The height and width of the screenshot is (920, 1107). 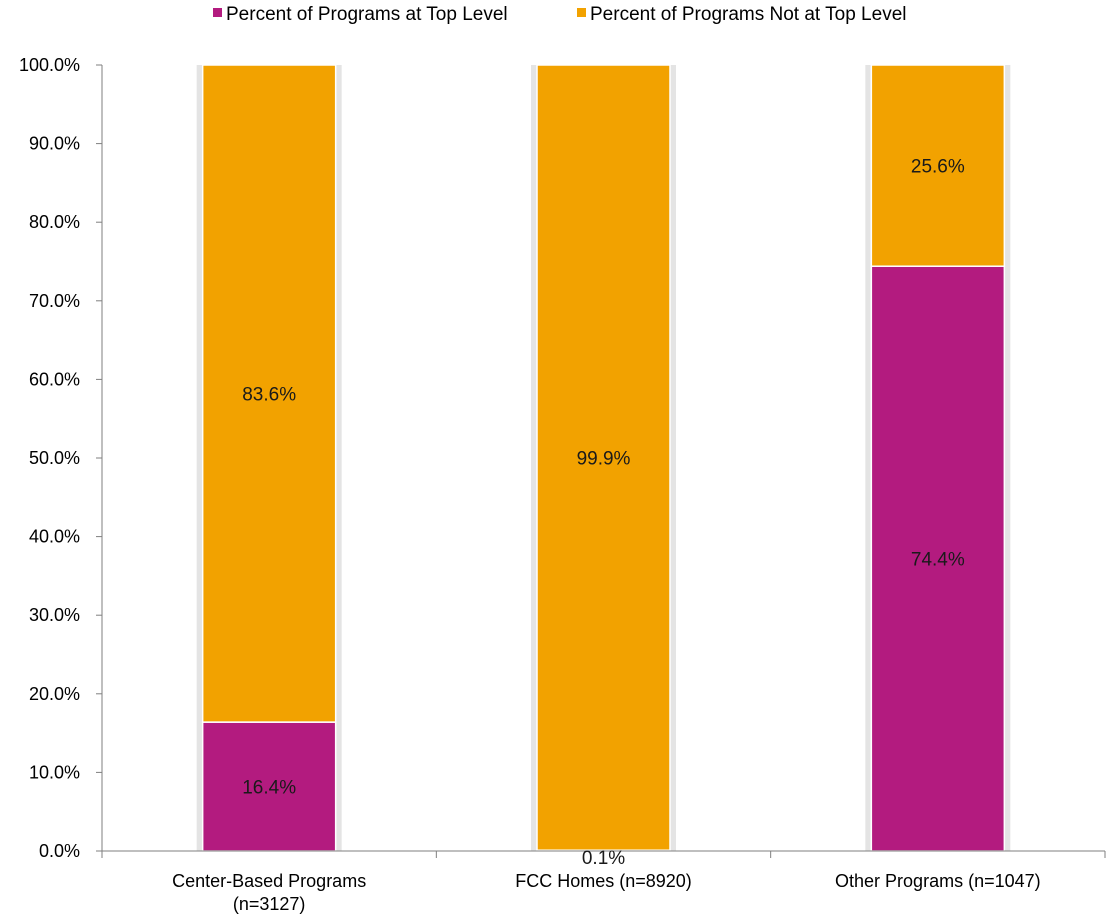 What do you see at coordinates (54, 615) in the screenshot?
I see `y-tick-label: 30.0%` at bounding box center [54, 615].